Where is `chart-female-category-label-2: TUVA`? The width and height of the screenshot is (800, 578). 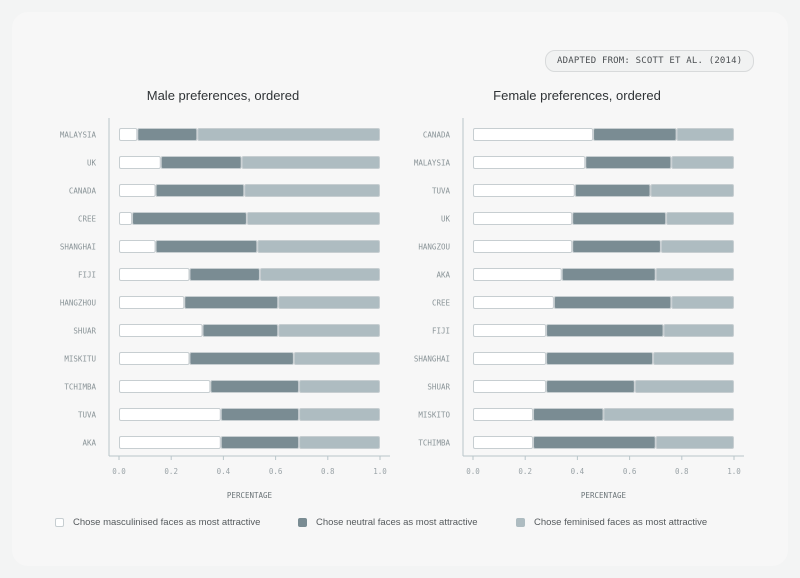
chart-female-category-label-2: TUVA is located at coordinates (441, 191).